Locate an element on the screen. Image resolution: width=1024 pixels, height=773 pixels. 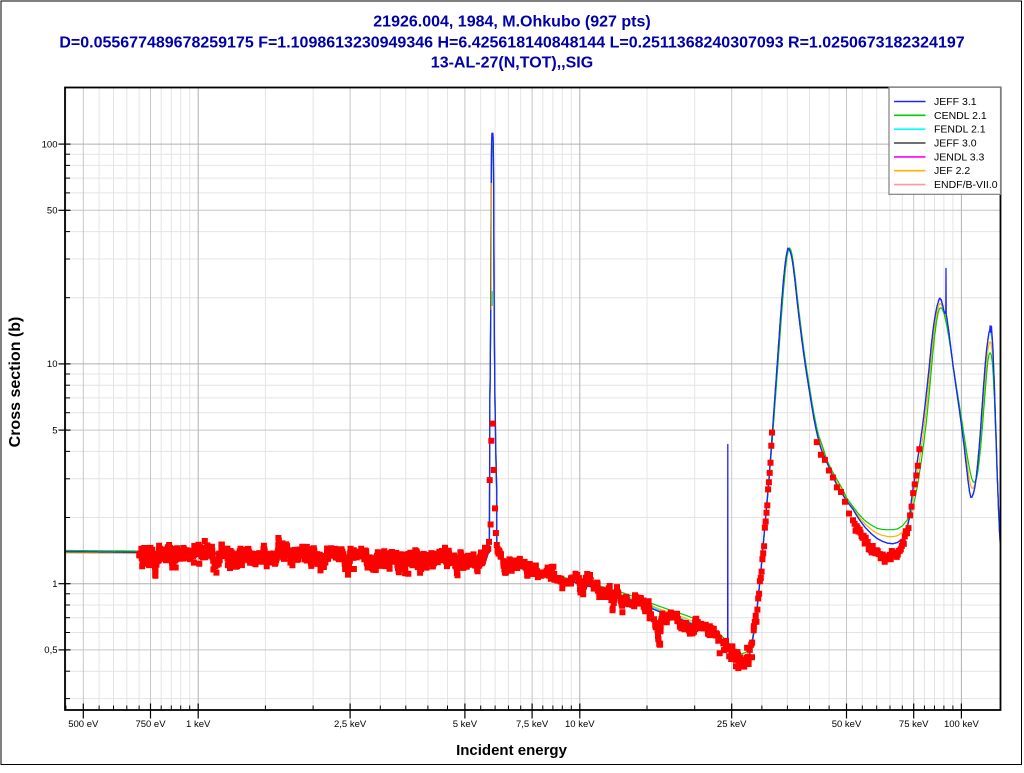
svg-text: 2,5 keV is located at coordinates (350, 724).